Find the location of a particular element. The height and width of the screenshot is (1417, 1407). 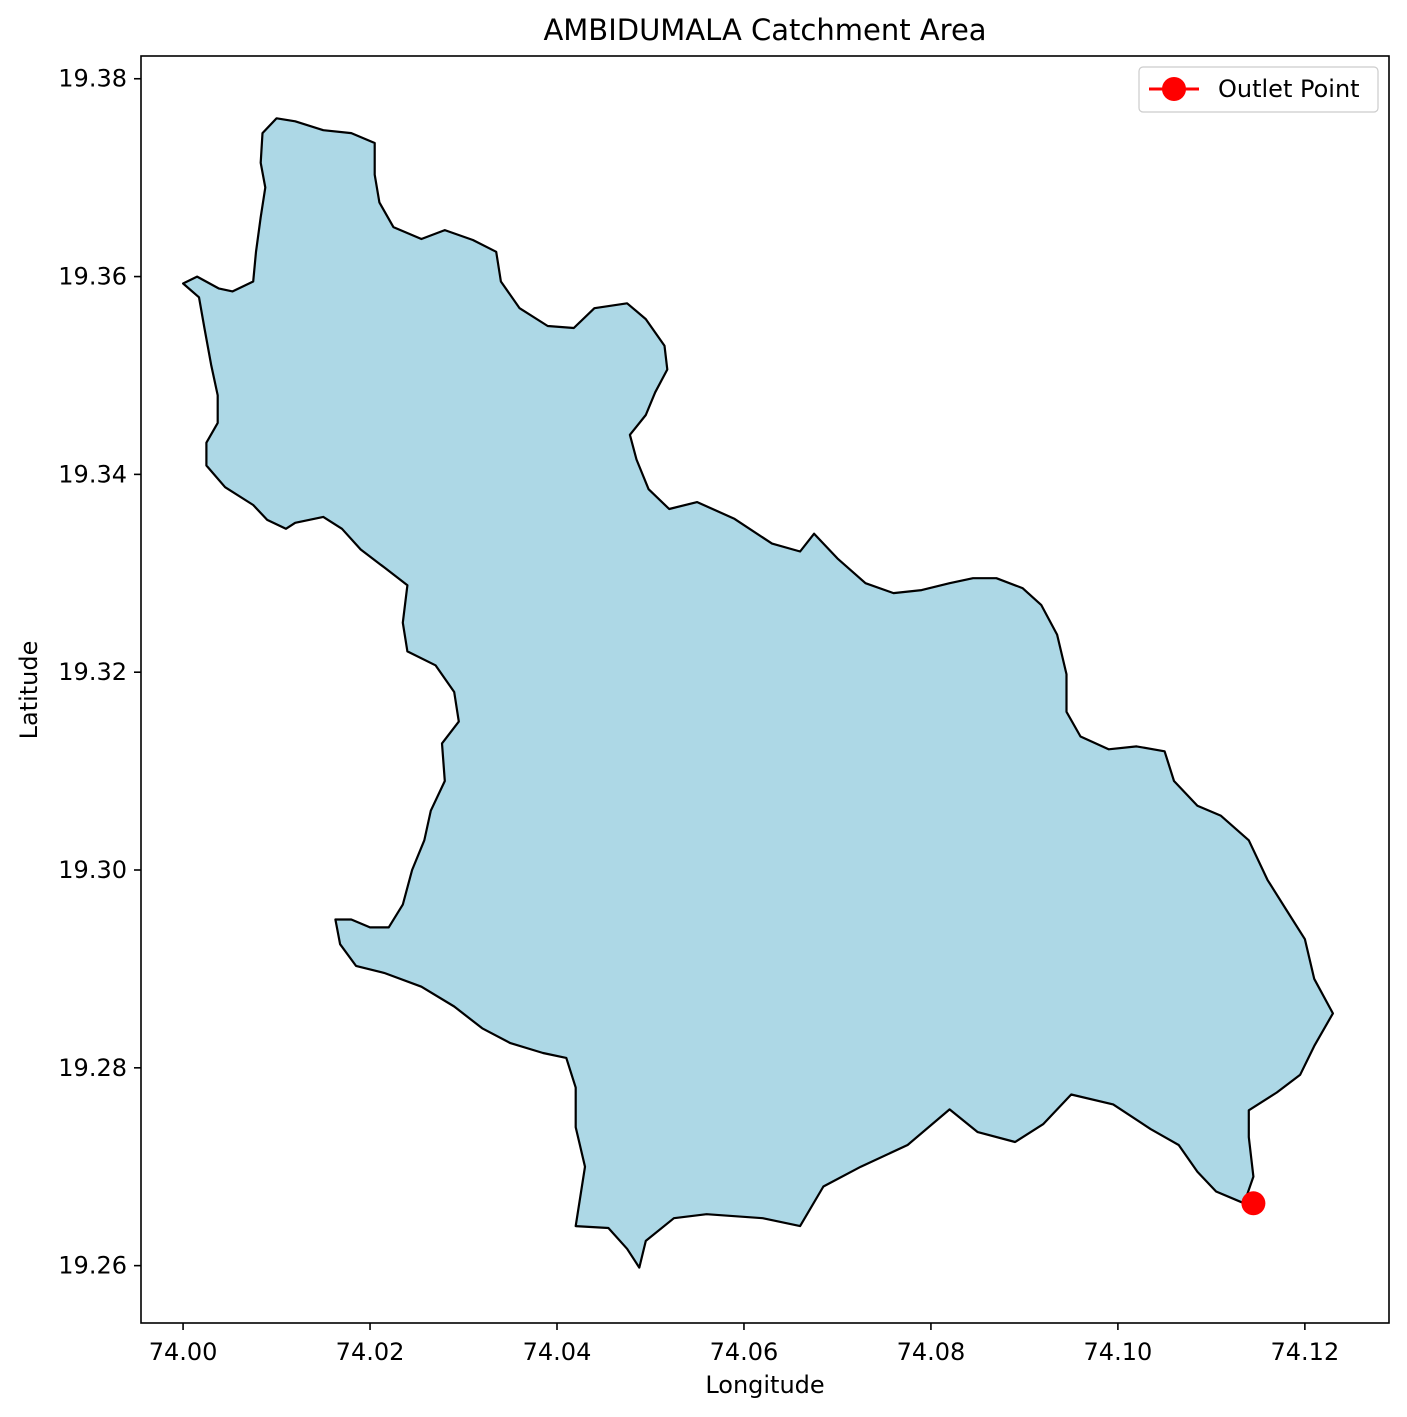

chart-title: AMBIDUMALA Catchment Area is located at coordinates (764, 30).